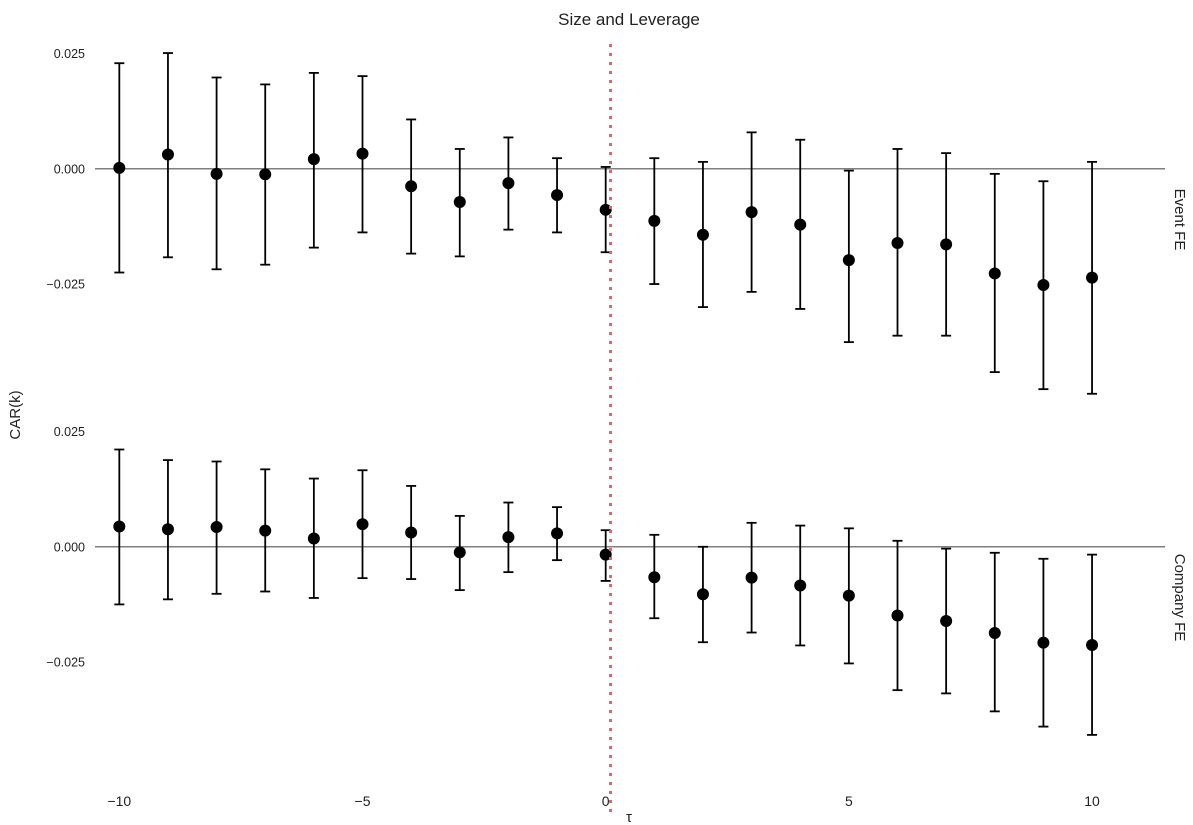 The height and width of the screenshot is (825, 1193). Describe the element at coordinates (1179, 220) in the screenshot. I see `facet-label-event-fe: Event FE` at that location.